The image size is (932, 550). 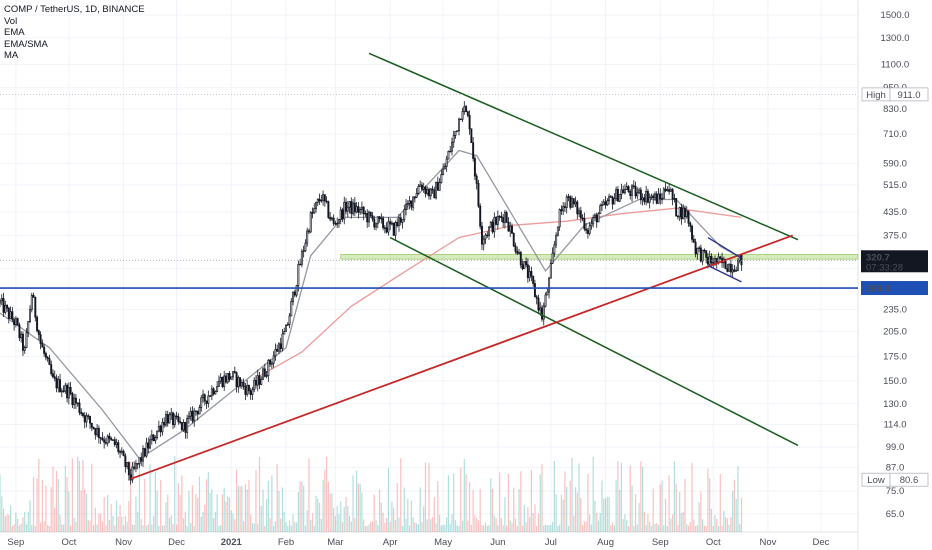 I want to click on legend-indicator-ema-sma: EMA/SMA, so click(x=26, y=44).